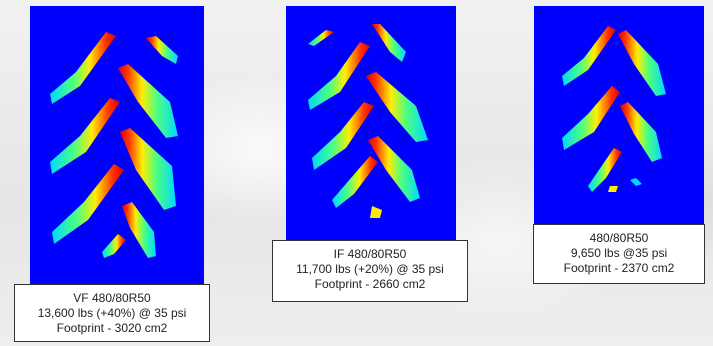 The width and height of the screenshot is (713, 346). I want to click on tread-pattern-if, so click(368, 121).